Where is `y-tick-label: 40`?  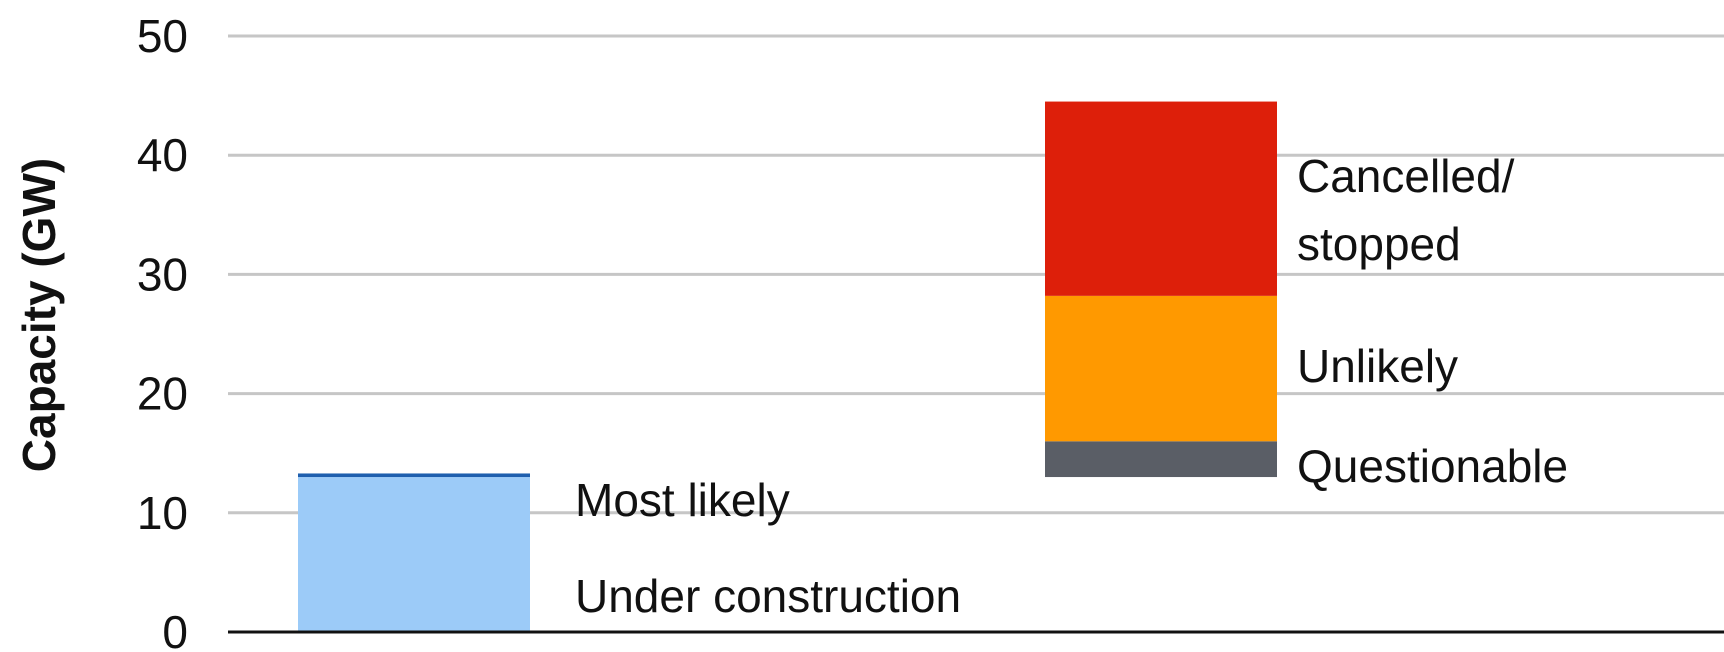
y-tick-label: 40 is located at coordinates (162, 155).